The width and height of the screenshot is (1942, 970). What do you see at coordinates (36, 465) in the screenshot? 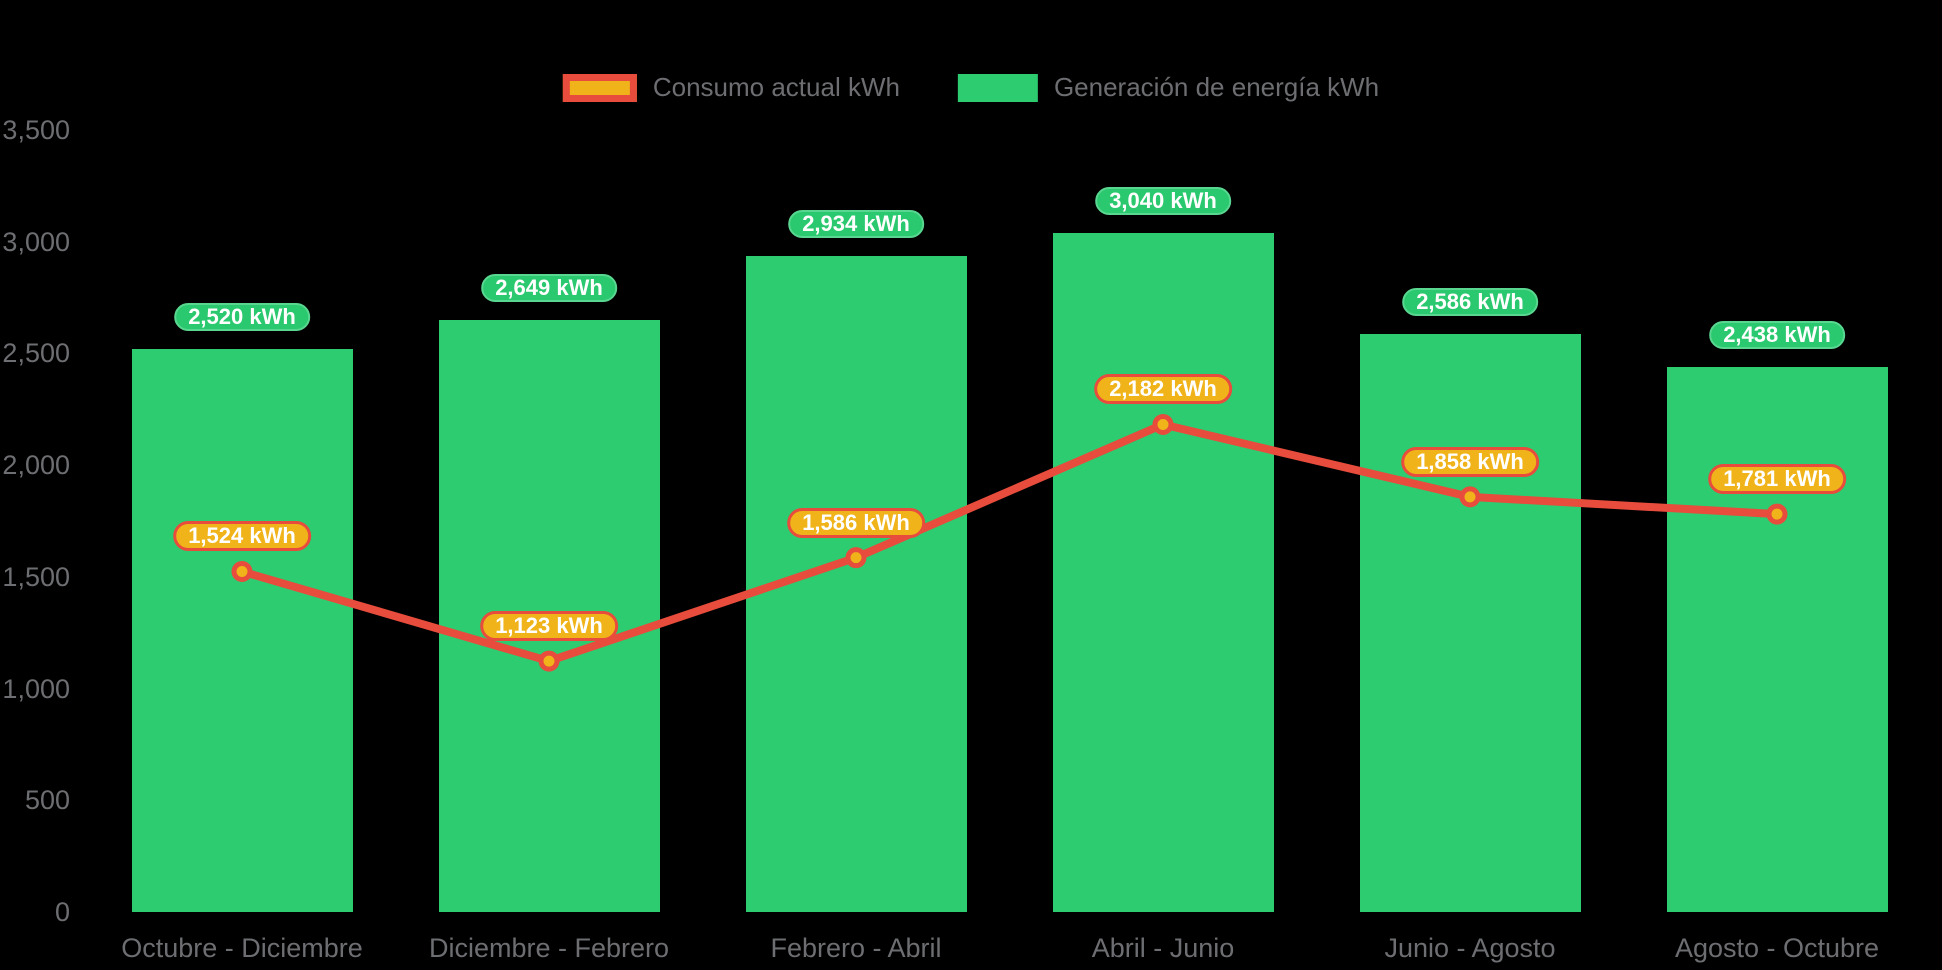
I see `y-axis-tick-label: 2,000` at bounding box center [36, 465].